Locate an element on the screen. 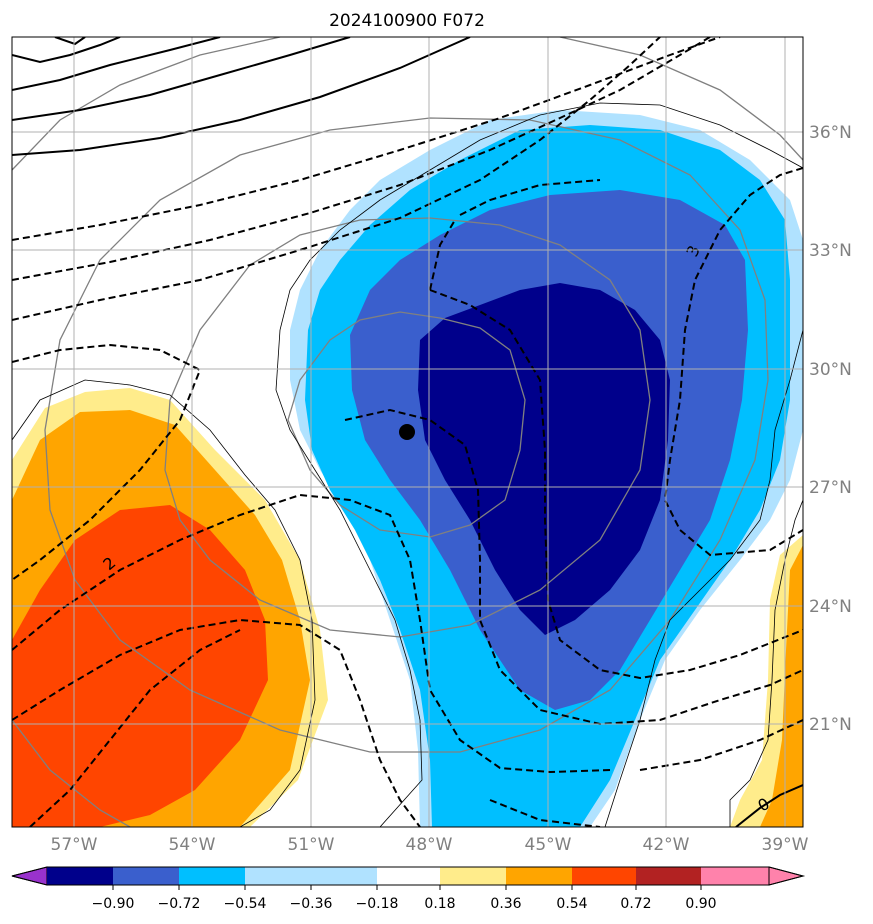 Image resolution: width=873 pixels, height=924 pixels. lon-tick-label: 39°W is located at coordinates (785, 845).